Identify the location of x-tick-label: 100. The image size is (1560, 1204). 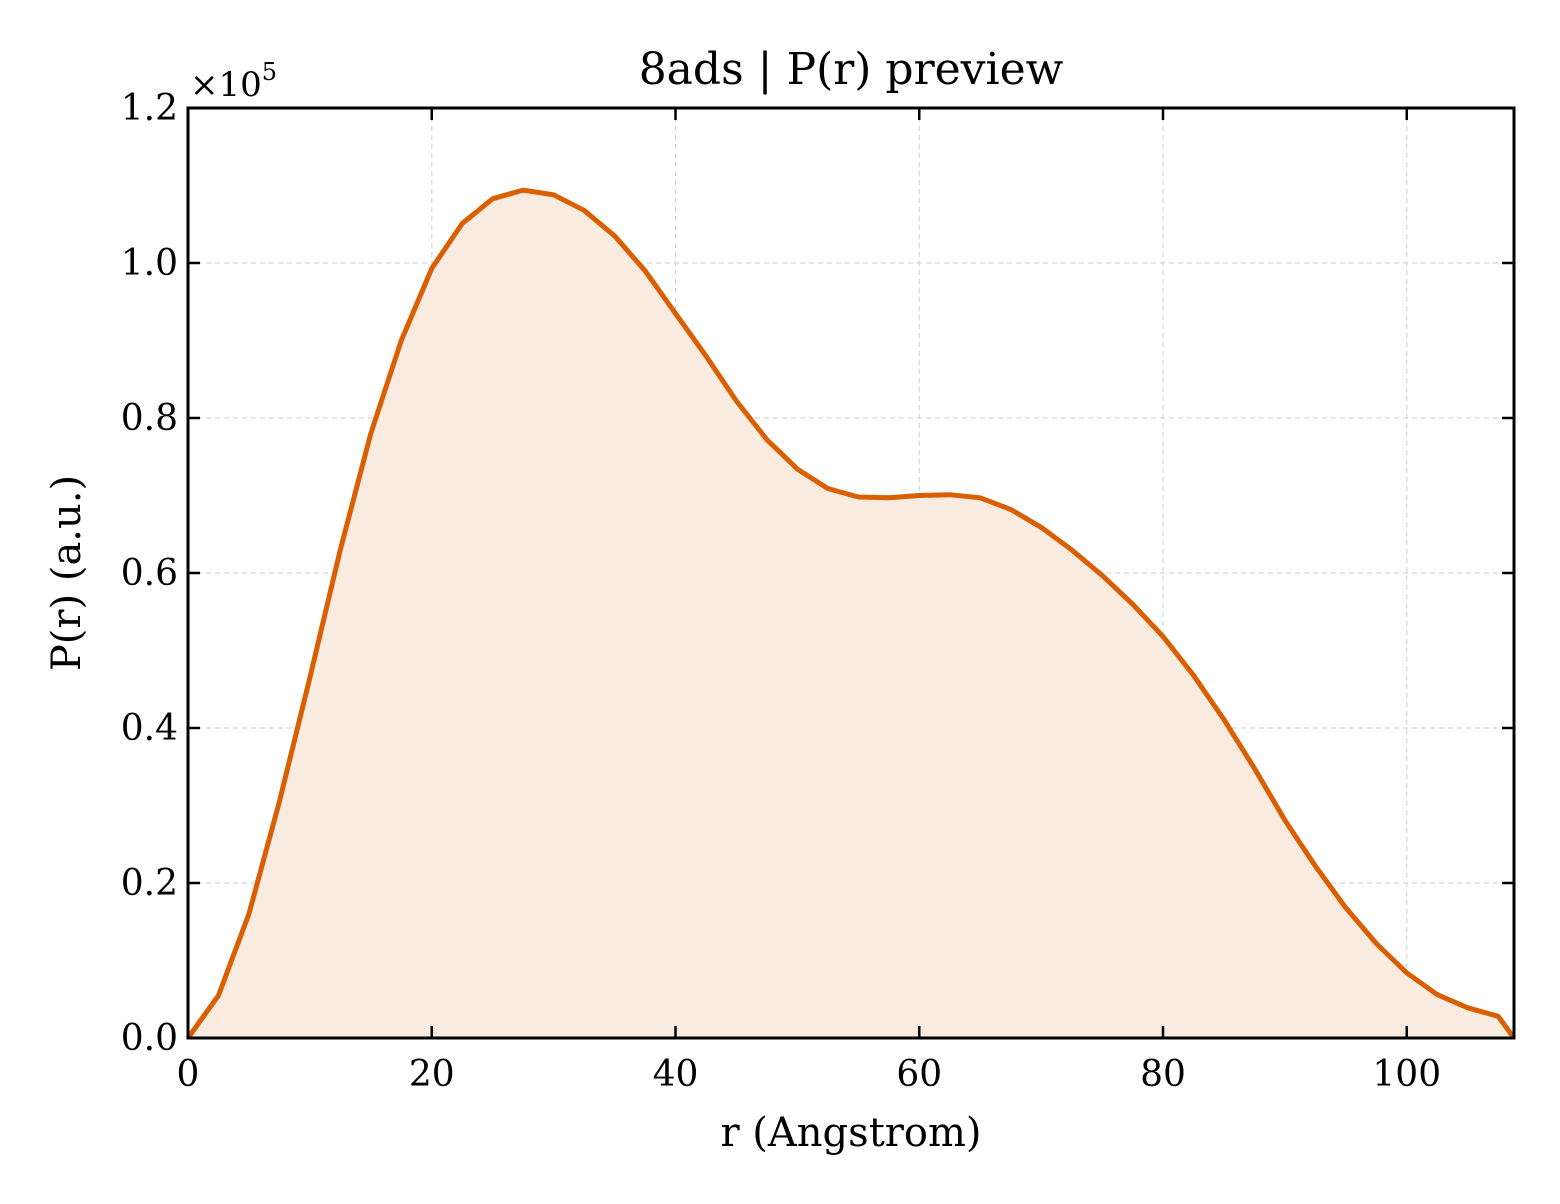
(1406, 1074).